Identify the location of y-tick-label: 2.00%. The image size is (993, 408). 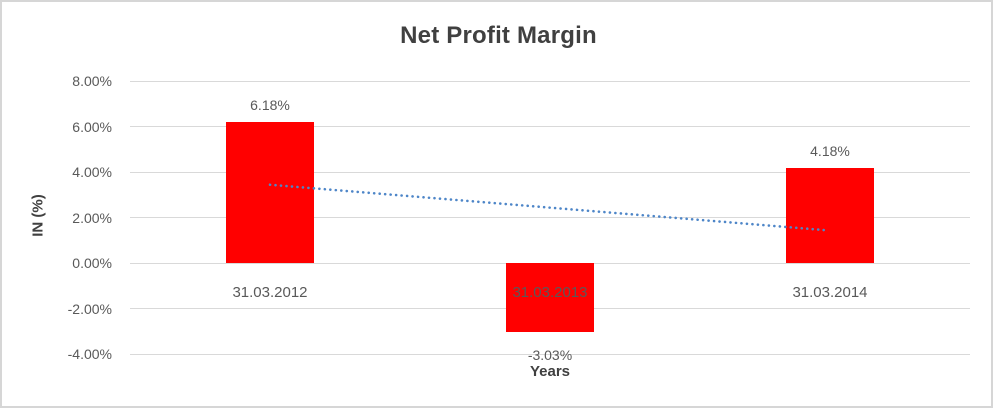
(92, 217).